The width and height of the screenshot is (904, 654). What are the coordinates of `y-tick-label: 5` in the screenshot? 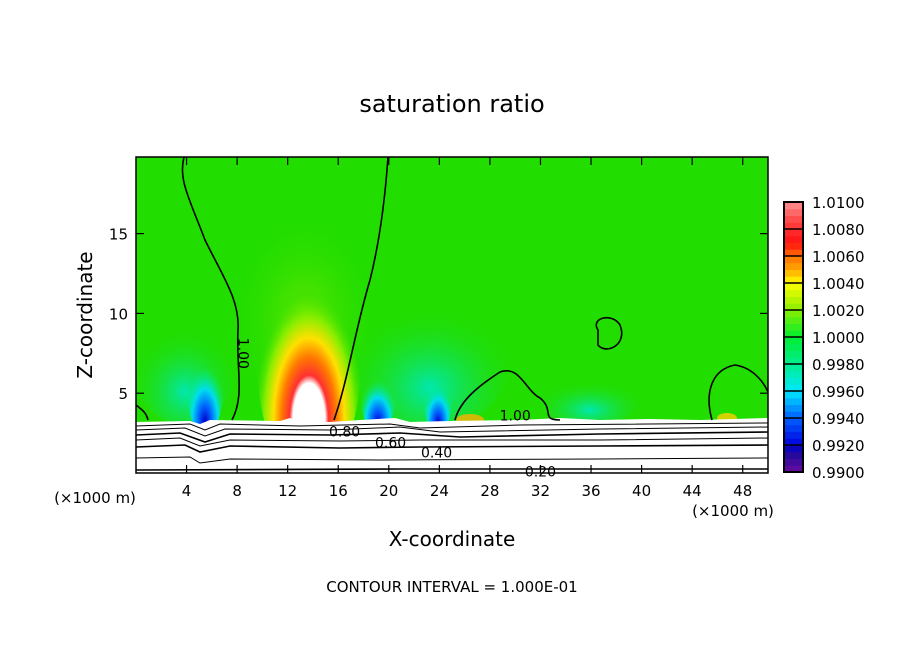 It's located at (123, 394).